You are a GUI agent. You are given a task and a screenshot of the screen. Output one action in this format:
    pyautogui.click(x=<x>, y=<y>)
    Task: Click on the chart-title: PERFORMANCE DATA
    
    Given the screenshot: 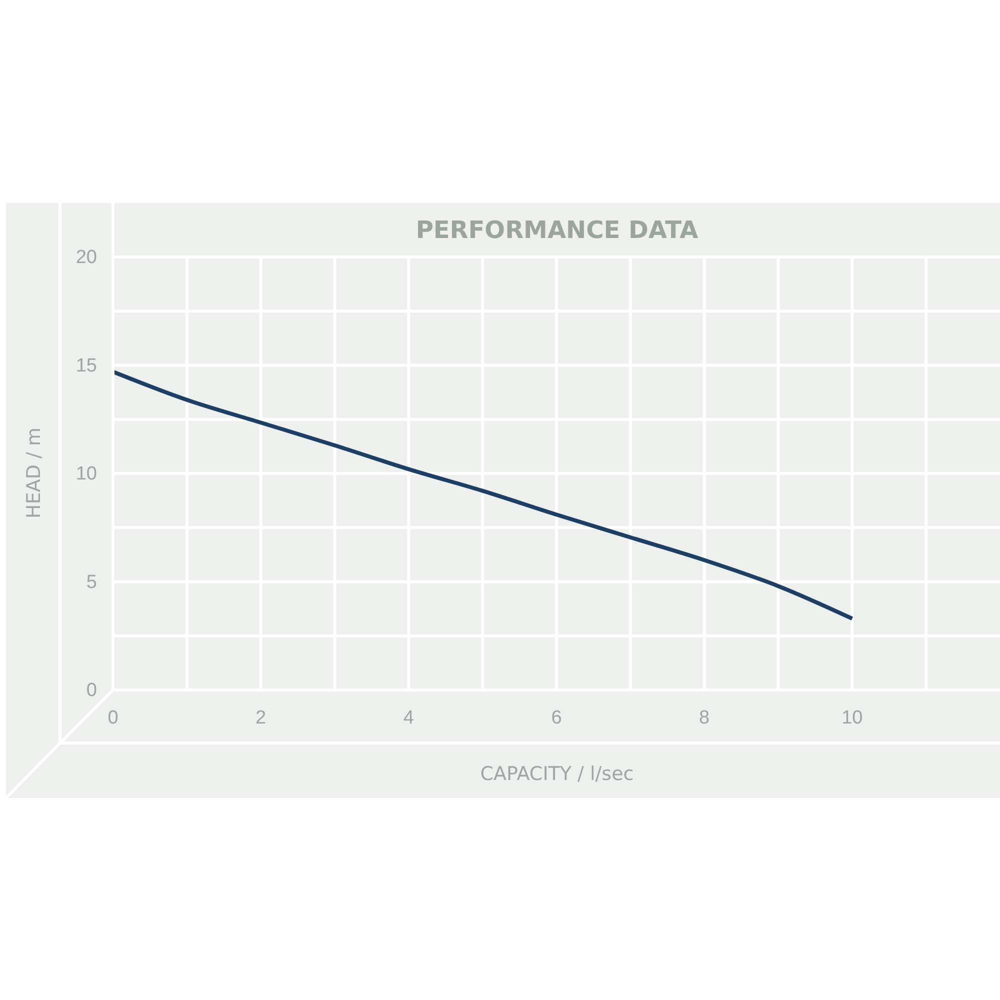 What is the action you would take?
    pyautogui.click(x=557, y=230)
    